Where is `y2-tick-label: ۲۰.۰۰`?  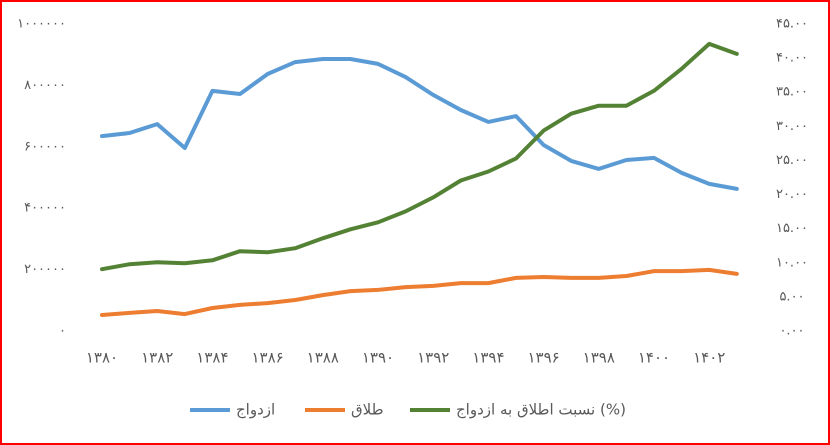 y2-tick-label: ۲۰.۰۰ is located at coordinates (792, 194).